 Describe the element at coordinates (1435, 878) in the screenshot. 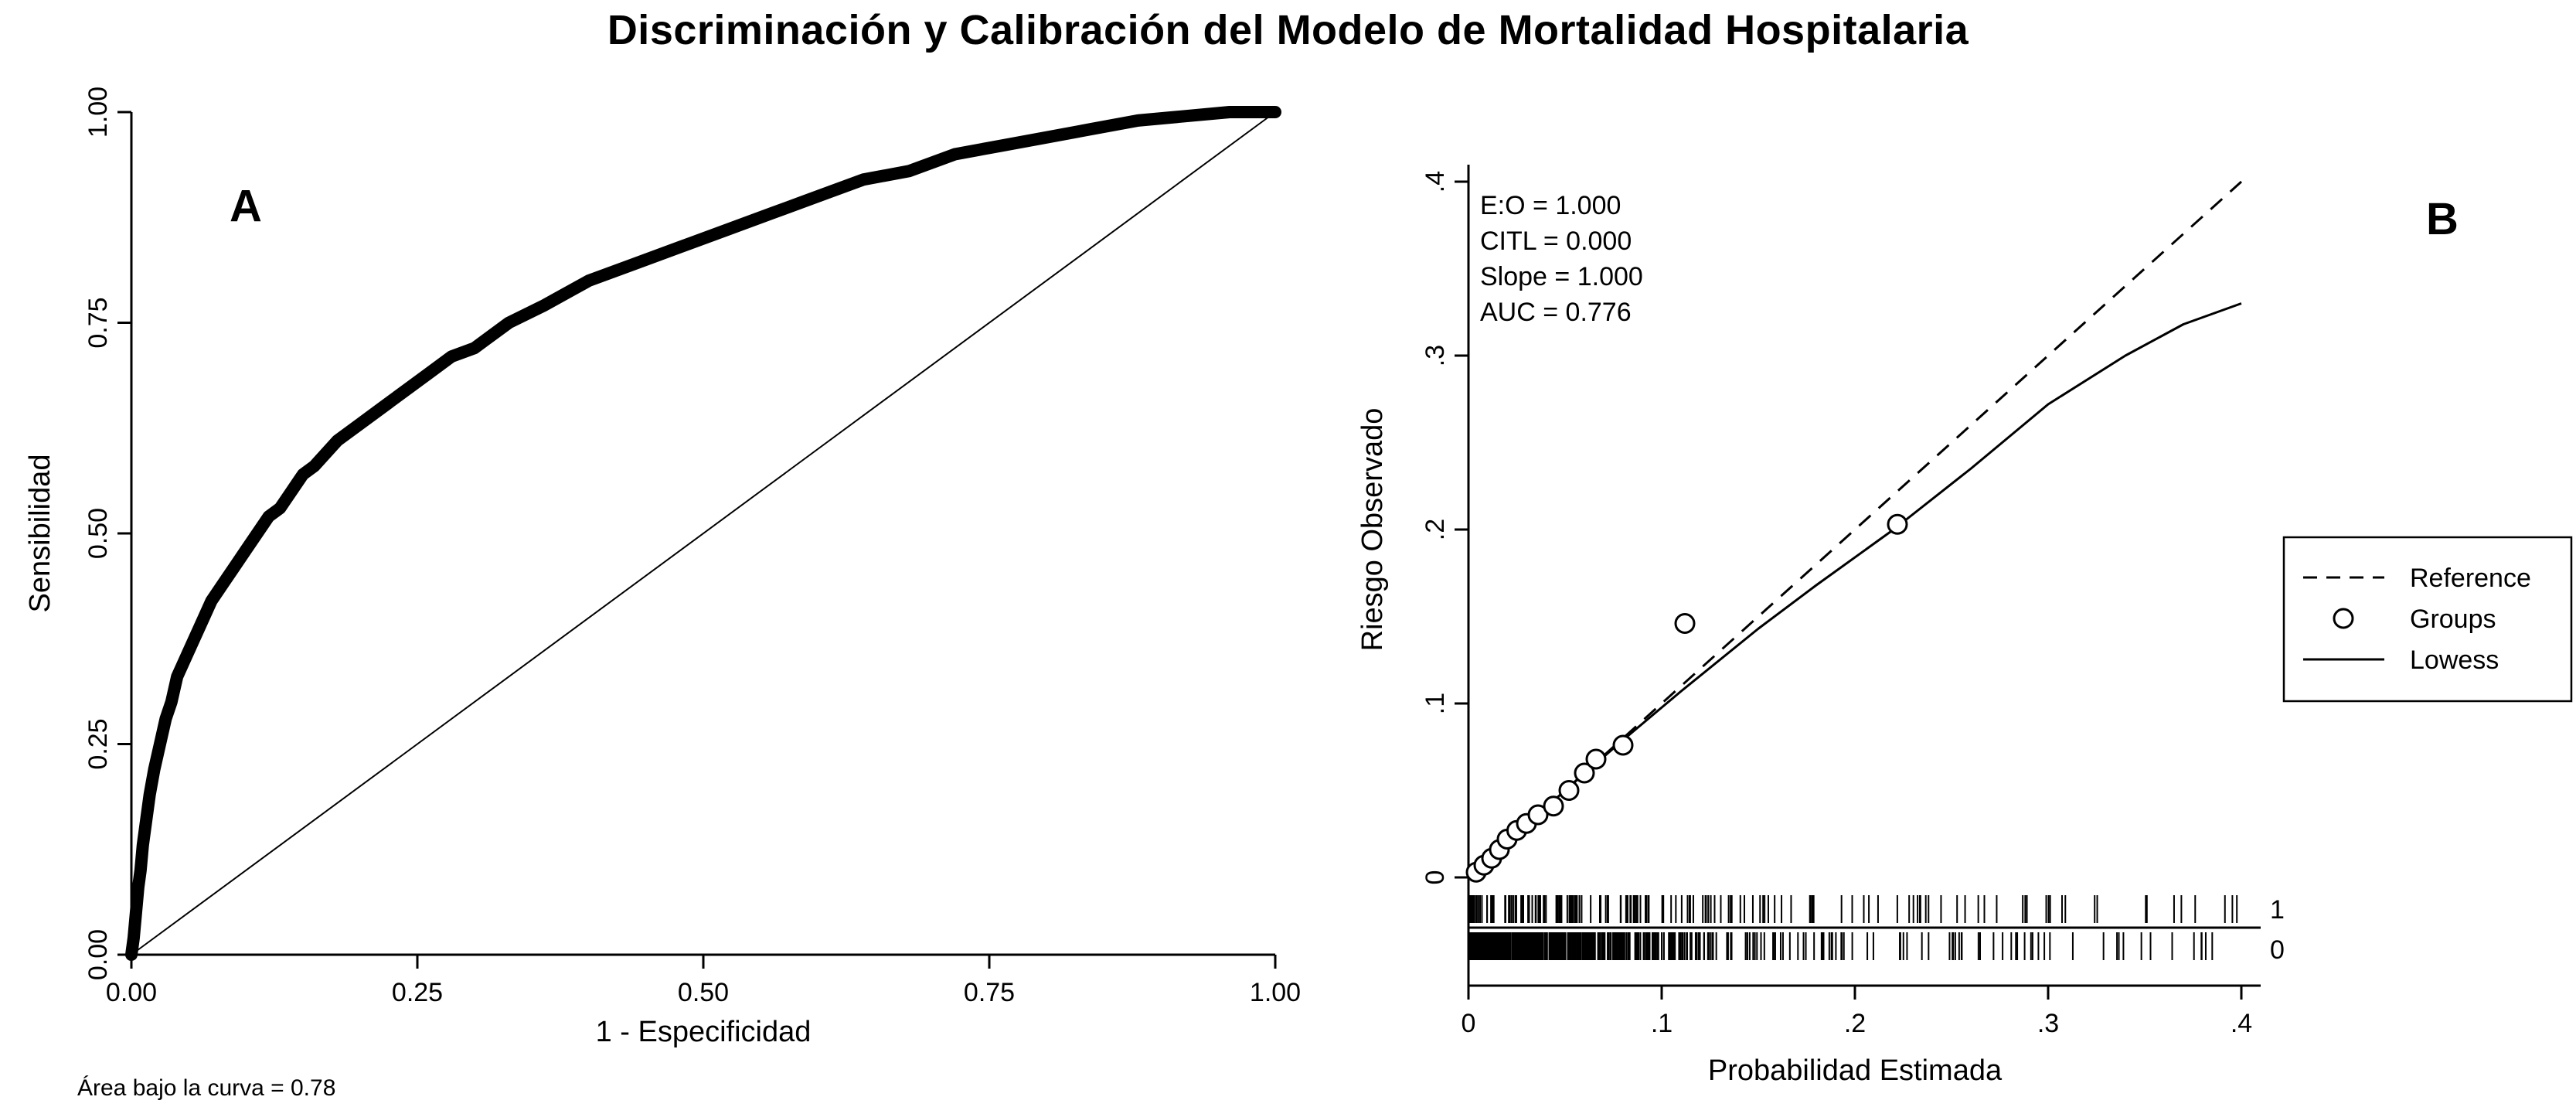

I see `y-tick-label: 0` at that location.